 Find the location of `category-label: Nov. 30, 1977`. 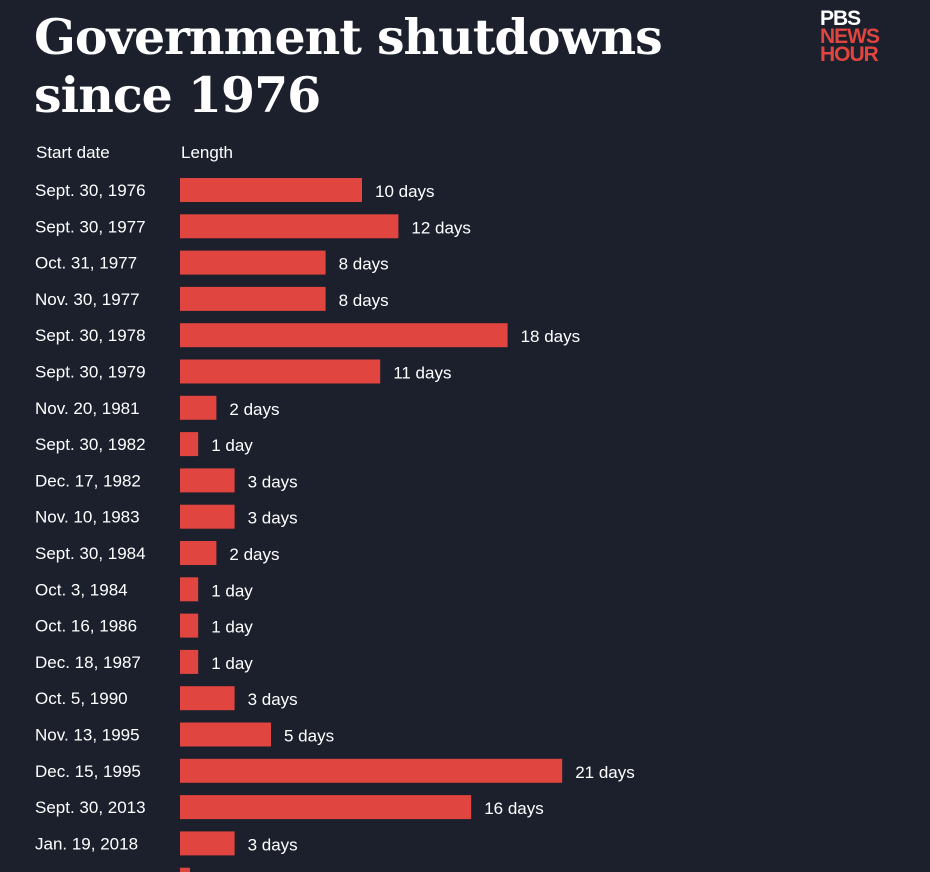

category-label: Nov. 30, 1977 is located at coordinates (87, 299).